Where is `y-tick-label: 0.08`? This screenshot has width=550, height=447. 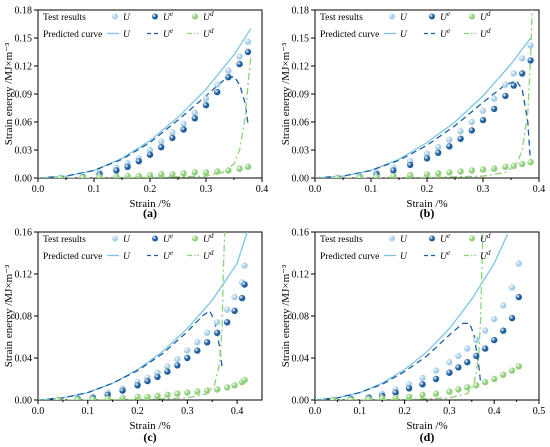
y-tick-label: 0.08 is located at coordinates (24, 317).